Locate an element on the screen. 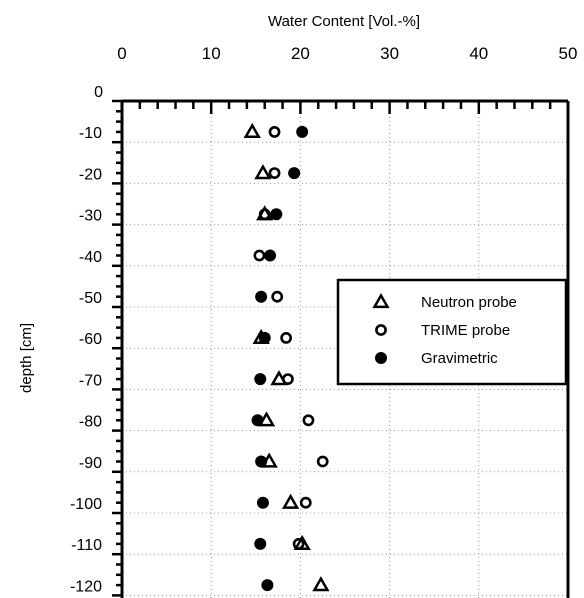 This screenshot has width=584, height=598. y-tick-label: -10 is located at coordinates (90, 133).